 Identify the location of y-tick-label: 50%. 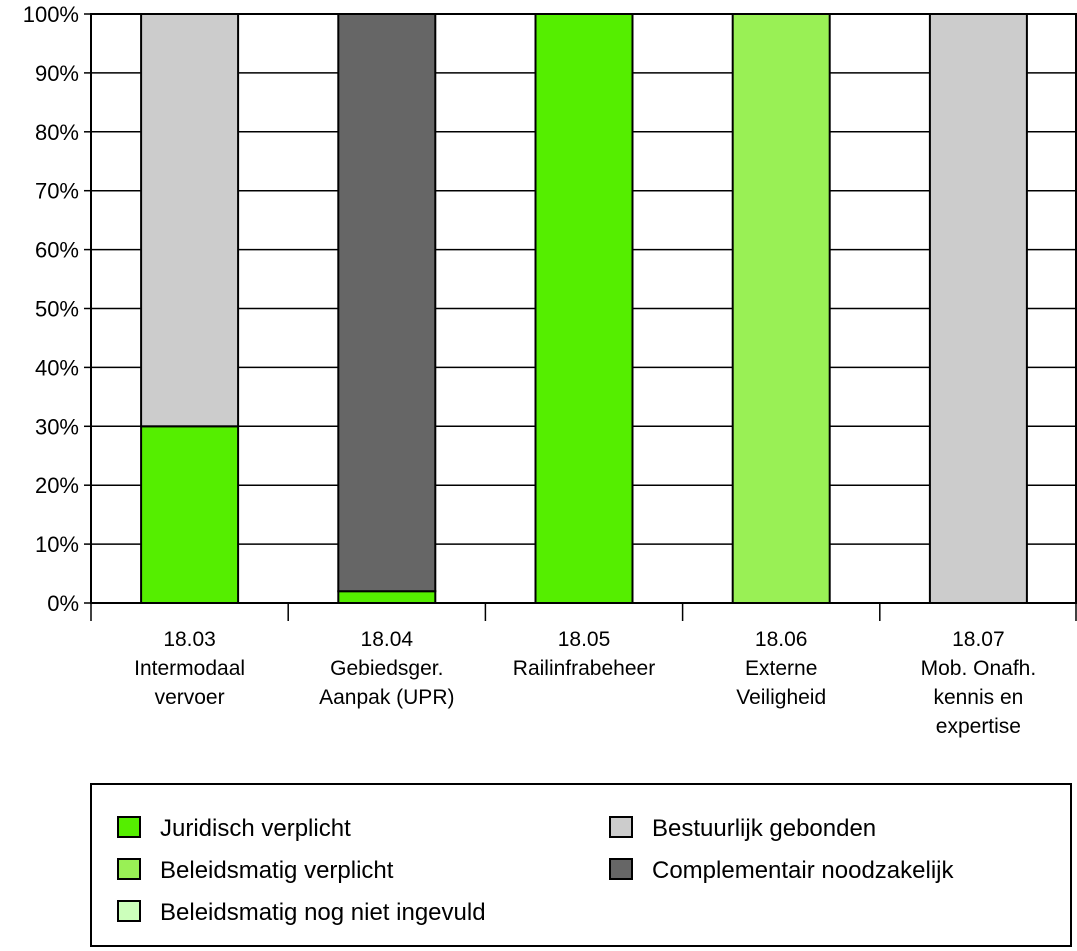
(57, 309).